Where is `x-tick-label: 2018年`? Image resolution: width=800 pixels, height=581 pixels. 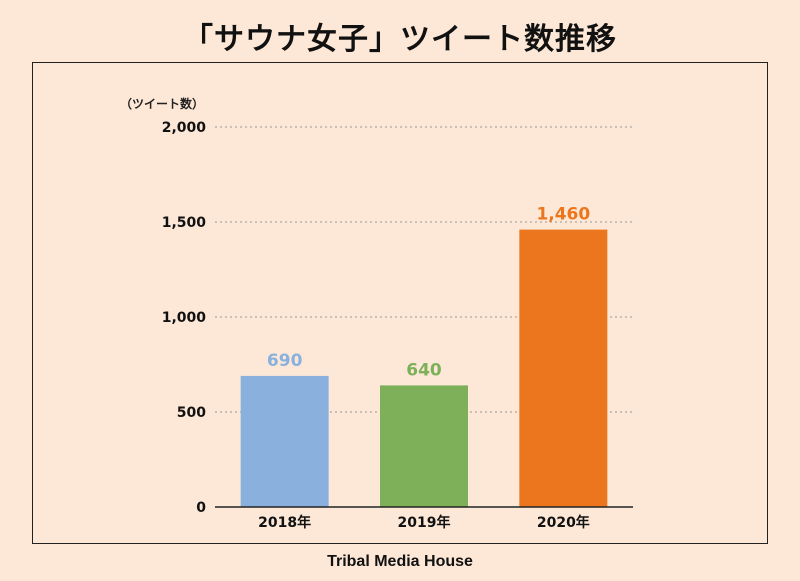 x-tick-label: 2018年 is located at coordinates (284, 522).